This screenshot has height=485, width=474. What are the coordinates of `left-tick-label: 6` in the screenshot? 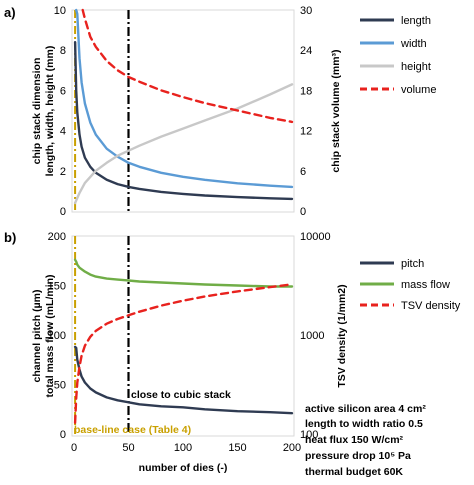 It's located at (63, 91).